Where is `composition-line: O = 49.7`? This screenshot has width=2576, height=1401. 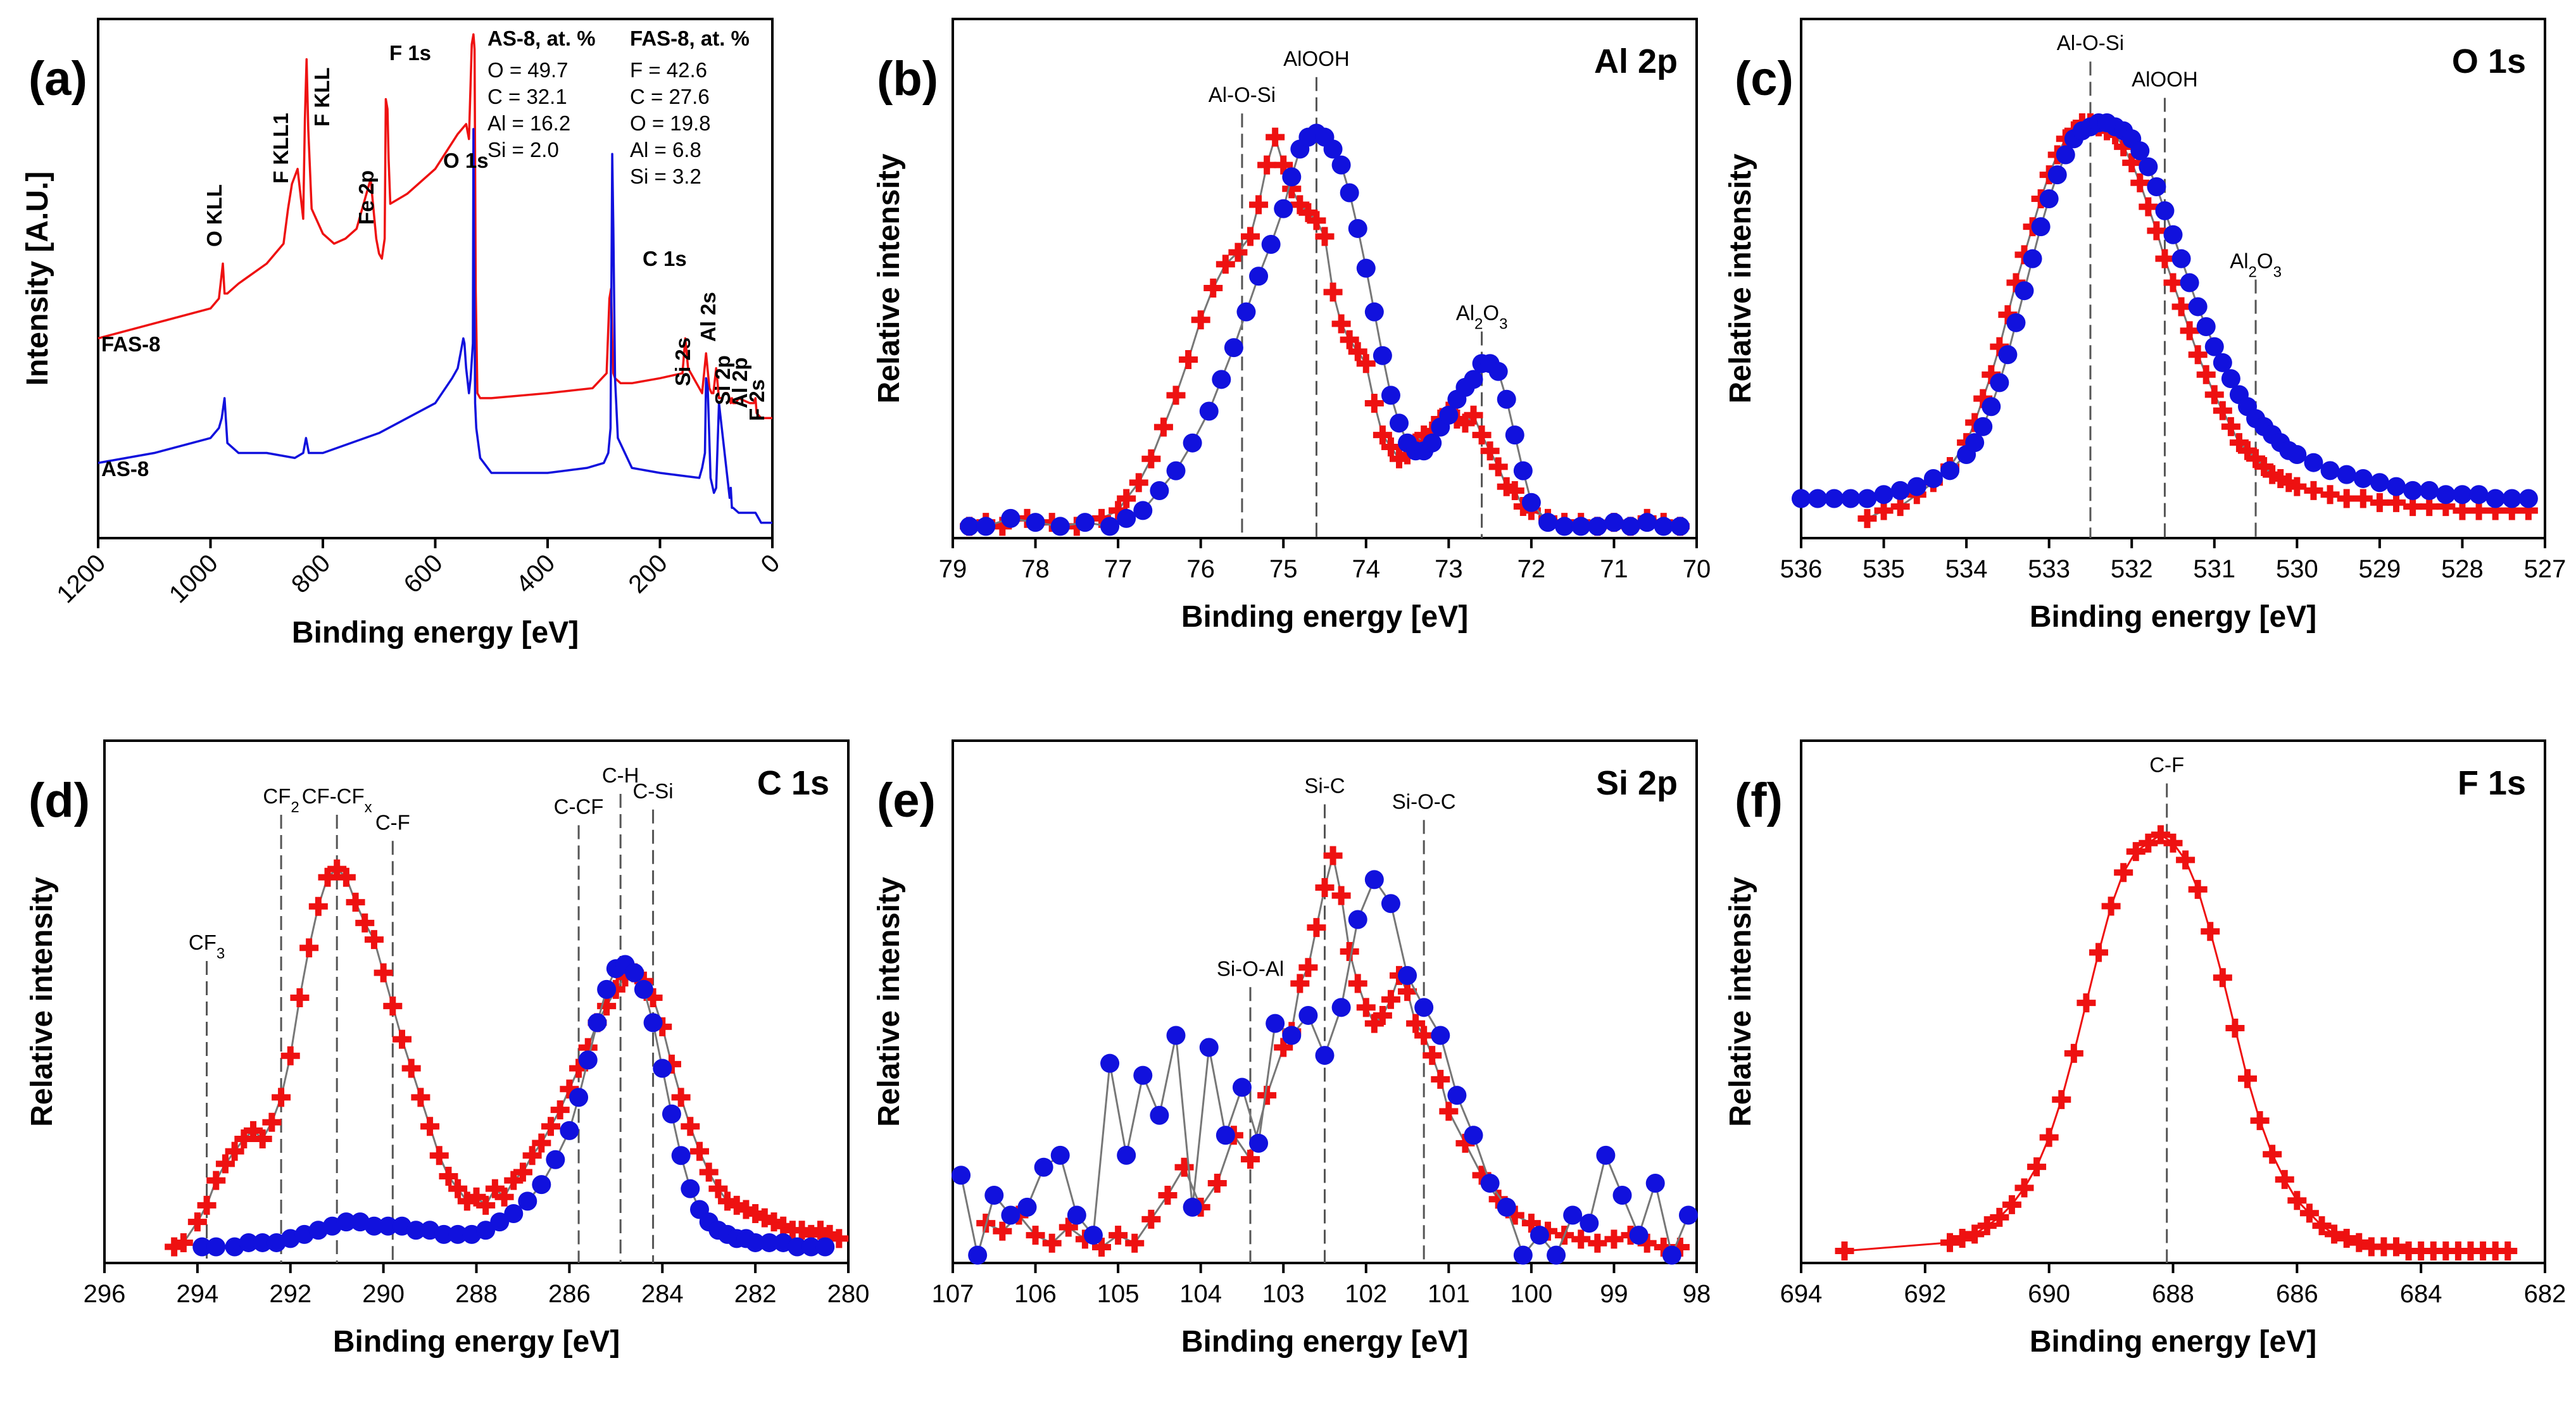 composition-line: O = 49.7 is located at coordinates (528, 70).